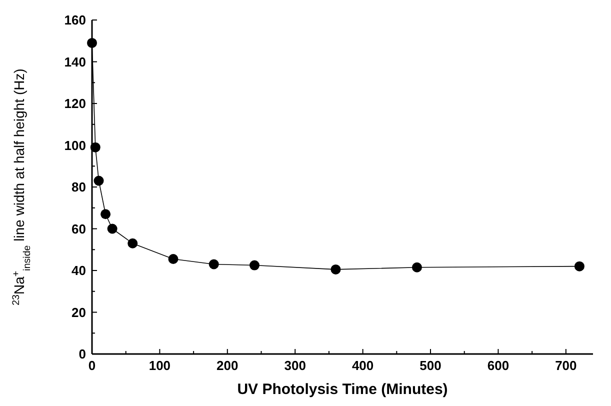  I want to click on x-tick-label: 0, so click(92, 365).